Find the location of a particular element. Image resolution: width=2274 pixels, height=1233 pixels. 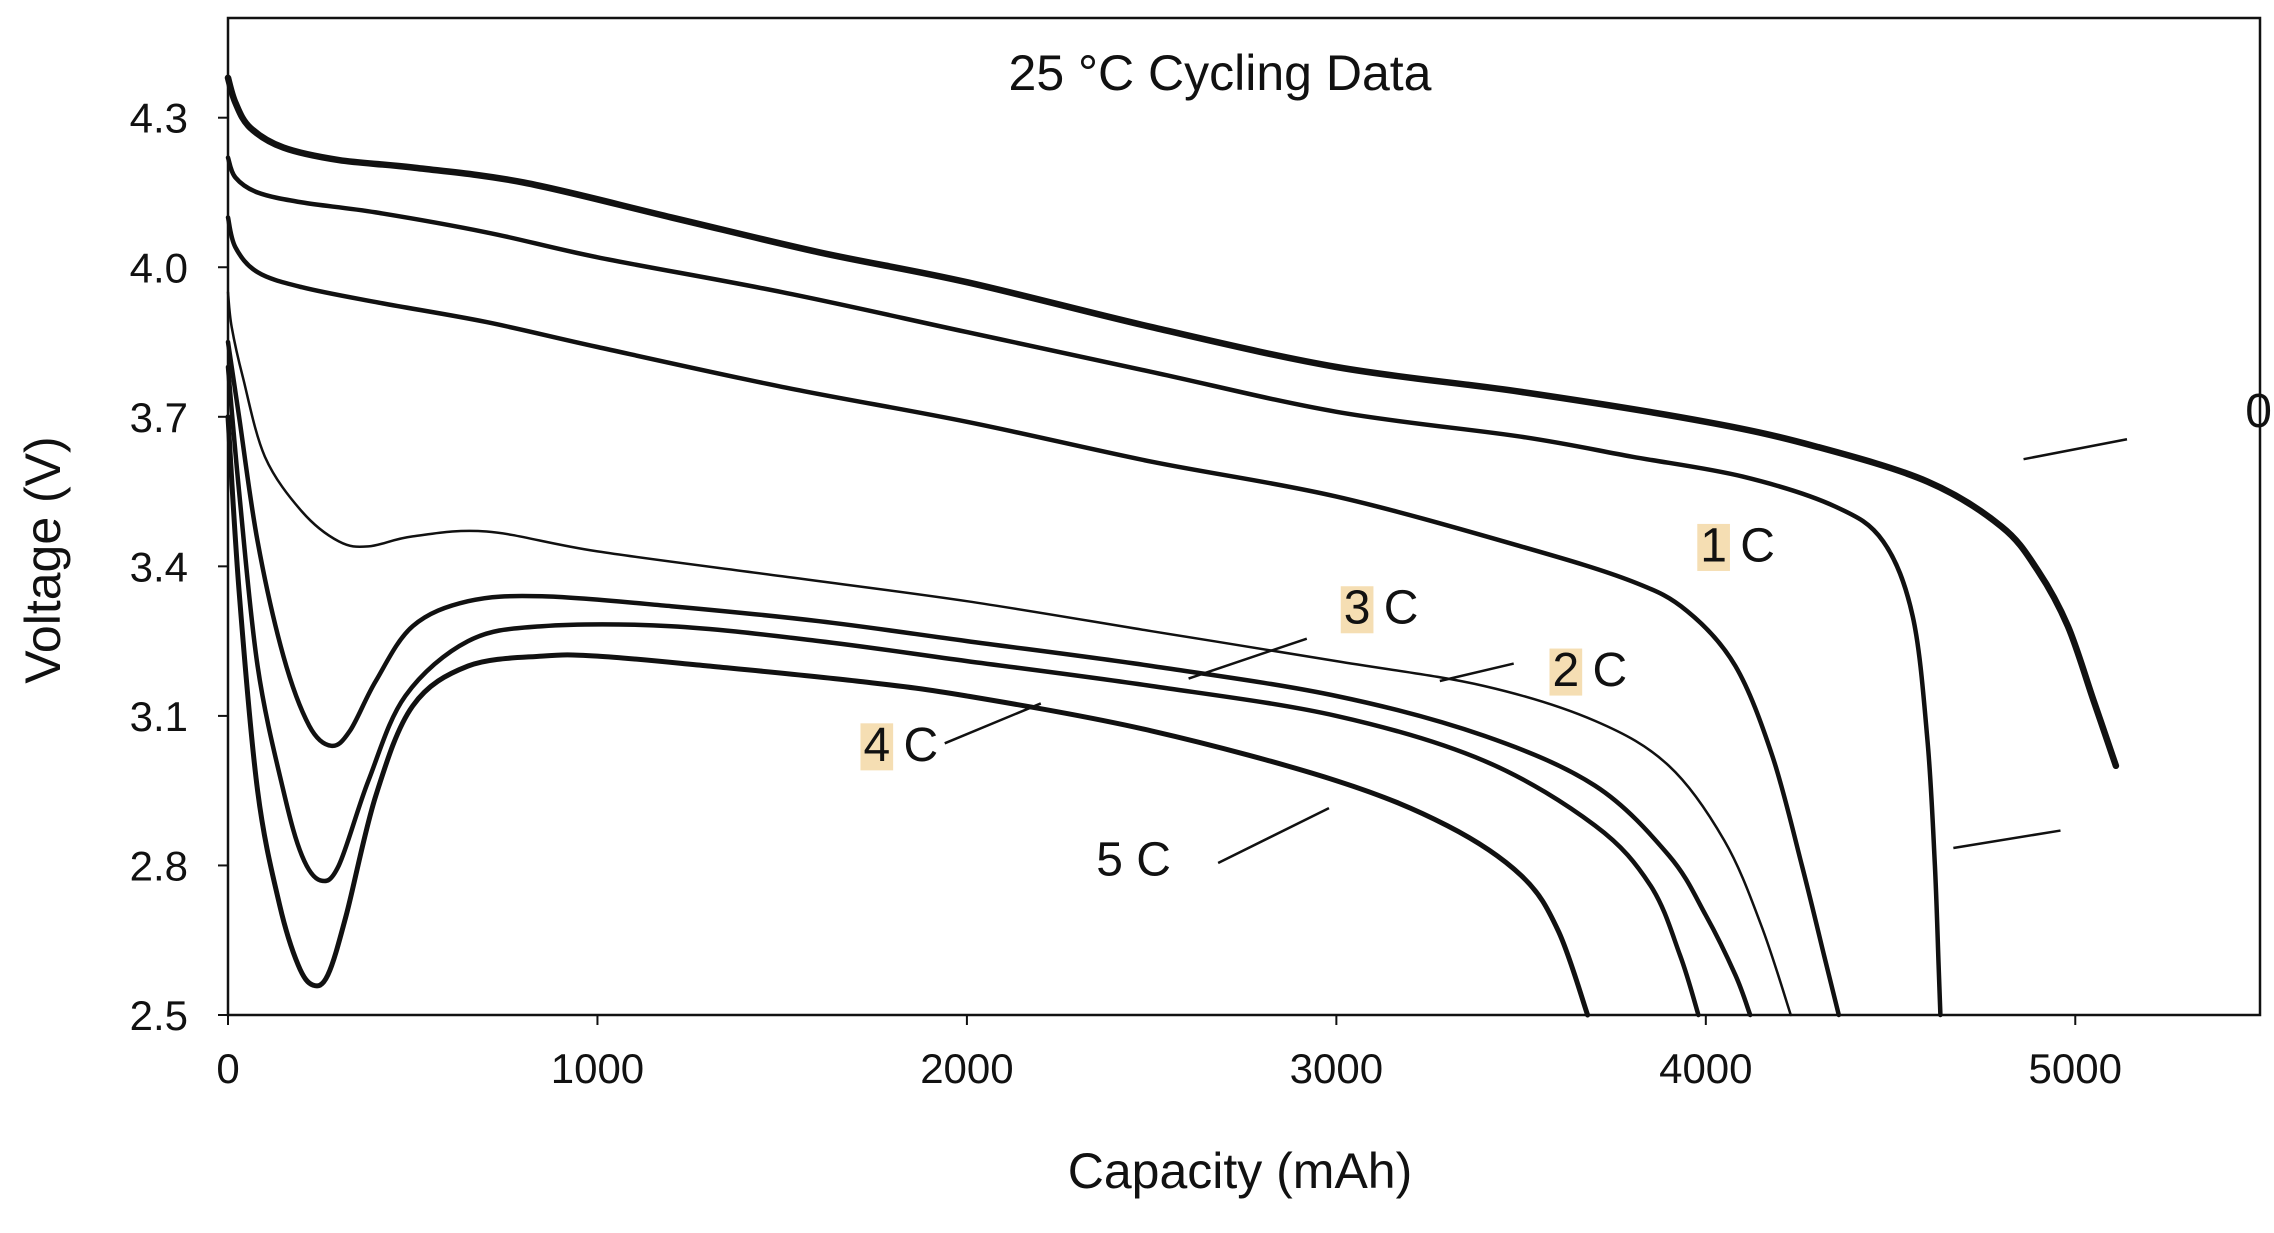

y-tick-label: 2.8 is located at coordinates (159, 865).